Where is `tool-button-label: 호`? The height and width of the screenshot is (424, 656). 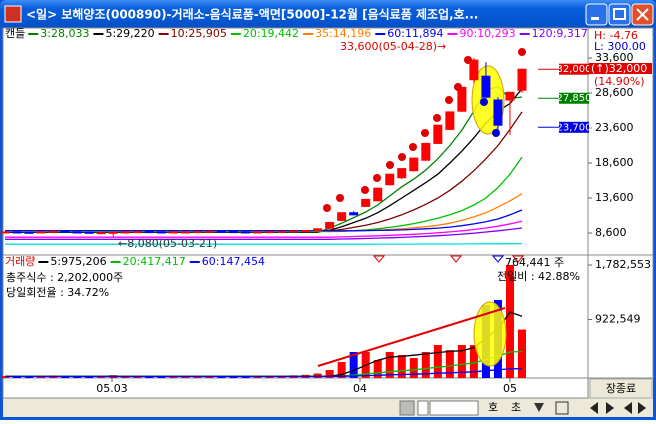
tool-button-label: 호 is located at coordinates (493, 407).